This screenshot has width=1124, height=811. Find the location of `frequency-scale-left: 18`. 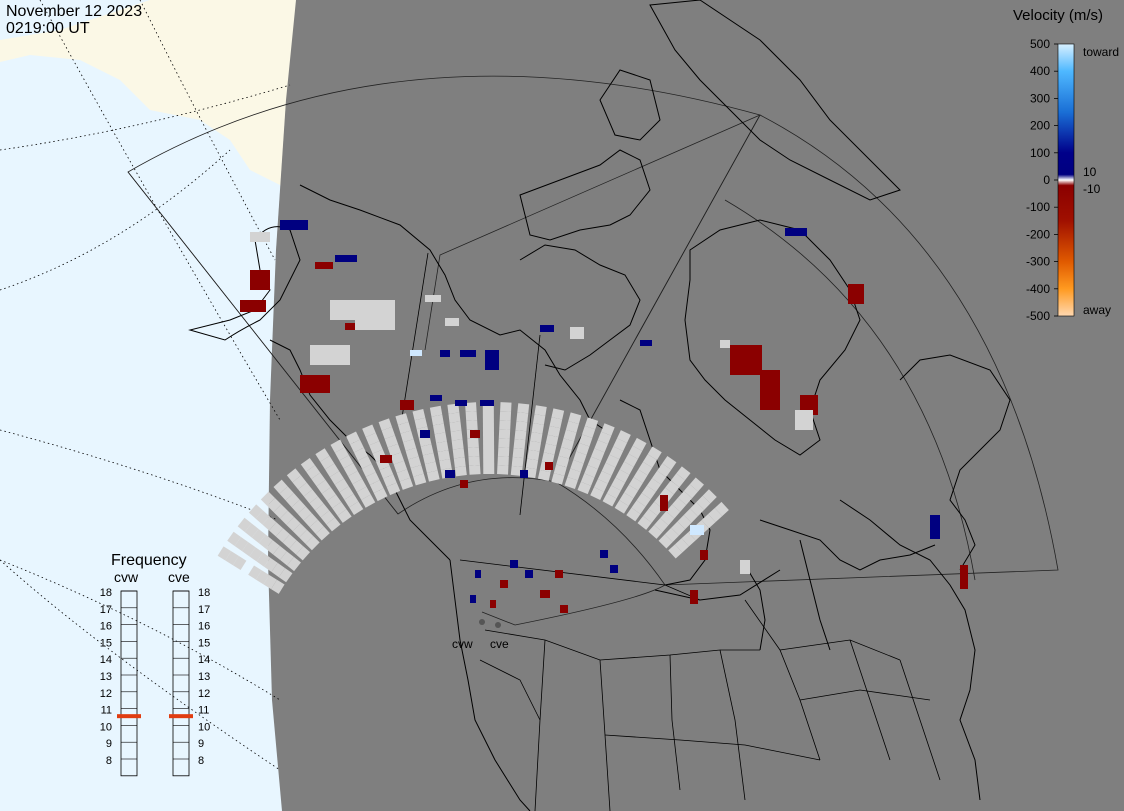

frequency-scale-left: 18 is located at coordinates (106, 593).